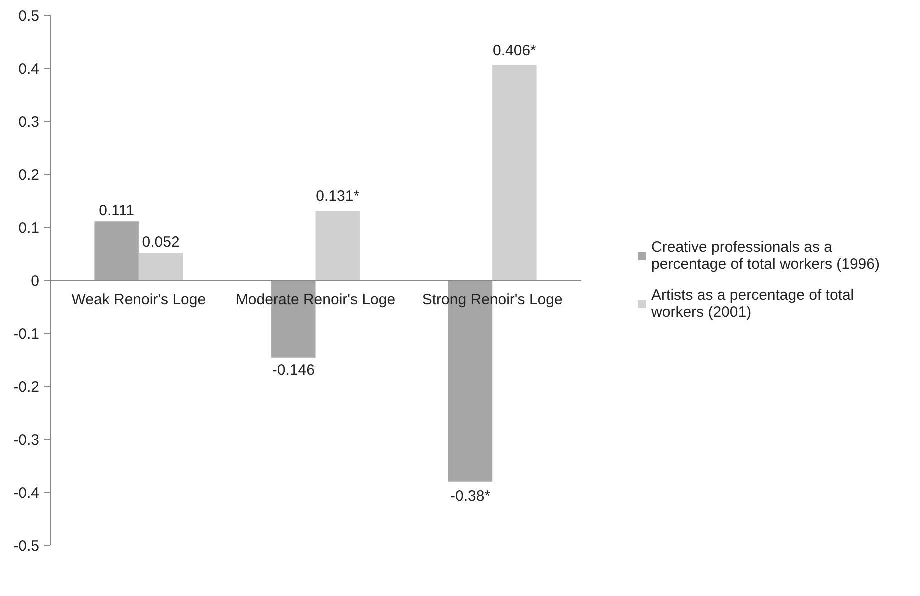  I want to click on y-tick-label: -0.1, so click(27, 334).